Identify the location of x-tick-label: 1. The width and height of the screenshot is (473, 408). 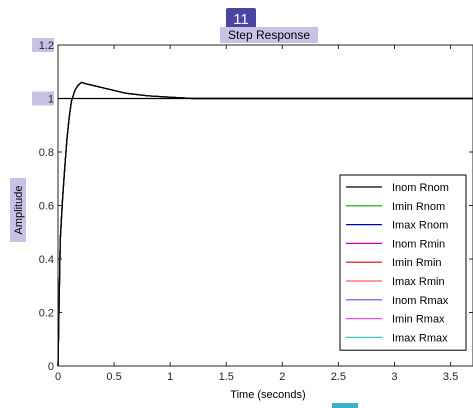
(170, 377).